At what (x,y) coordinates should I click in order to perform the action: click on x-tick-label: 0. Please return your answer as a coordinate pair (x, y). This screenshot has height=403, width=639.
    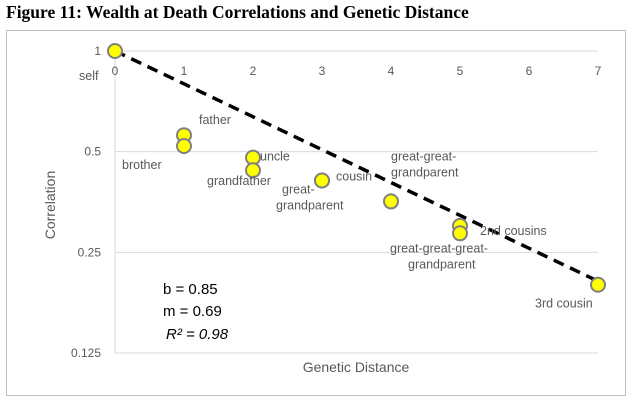
    Looking at the image, I should click on (115, 71).